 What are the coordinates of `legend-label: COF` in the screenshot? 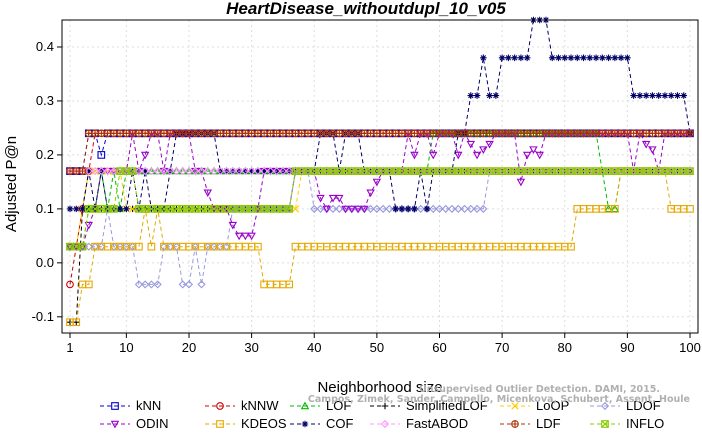 It's located at (340, 423).